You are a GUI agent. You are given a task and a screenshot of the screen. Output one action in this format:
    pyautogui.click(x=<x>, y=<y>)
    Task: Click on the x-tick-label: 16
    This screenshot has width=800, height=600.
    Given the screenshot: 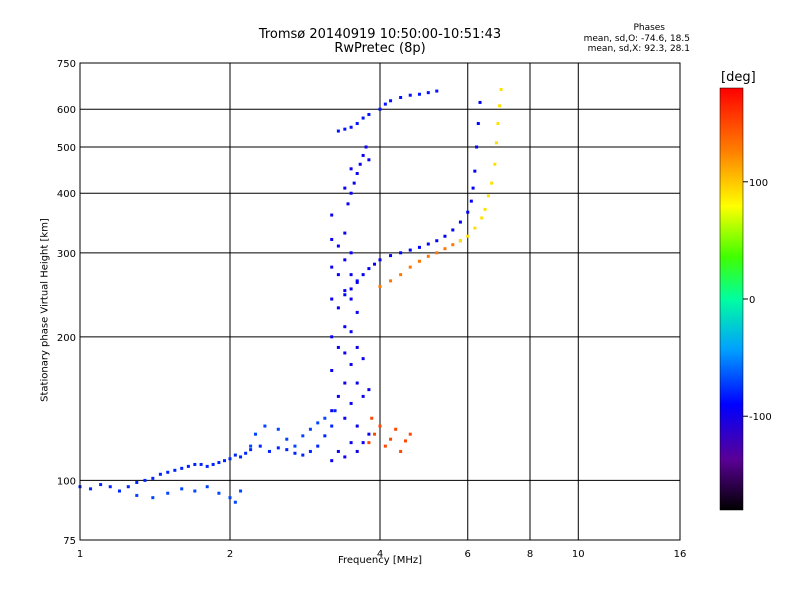 What is the action you would take?
    pyautogui.click(x=680, y=554)
    